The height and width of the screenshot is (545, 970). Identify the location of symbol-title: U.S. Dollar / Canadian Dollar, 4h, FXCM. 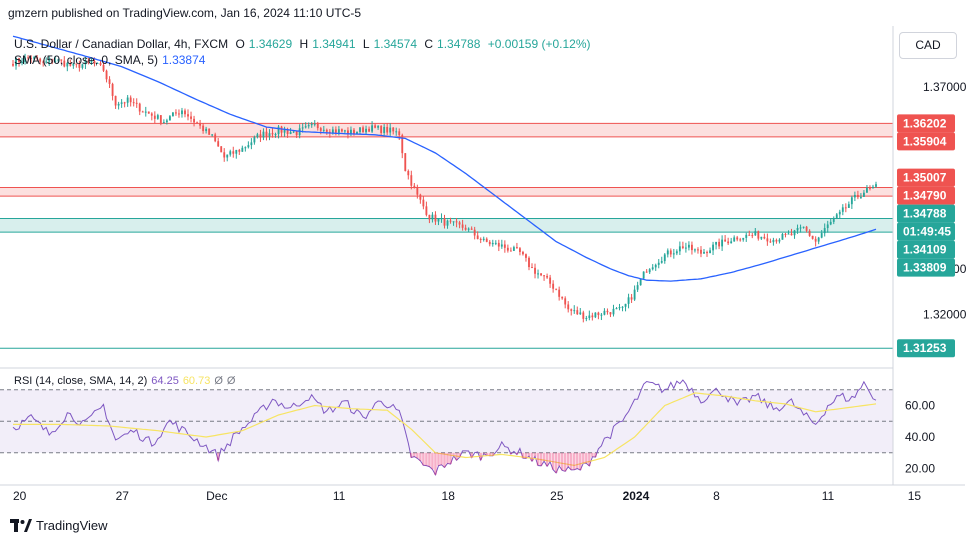
(121, 44).